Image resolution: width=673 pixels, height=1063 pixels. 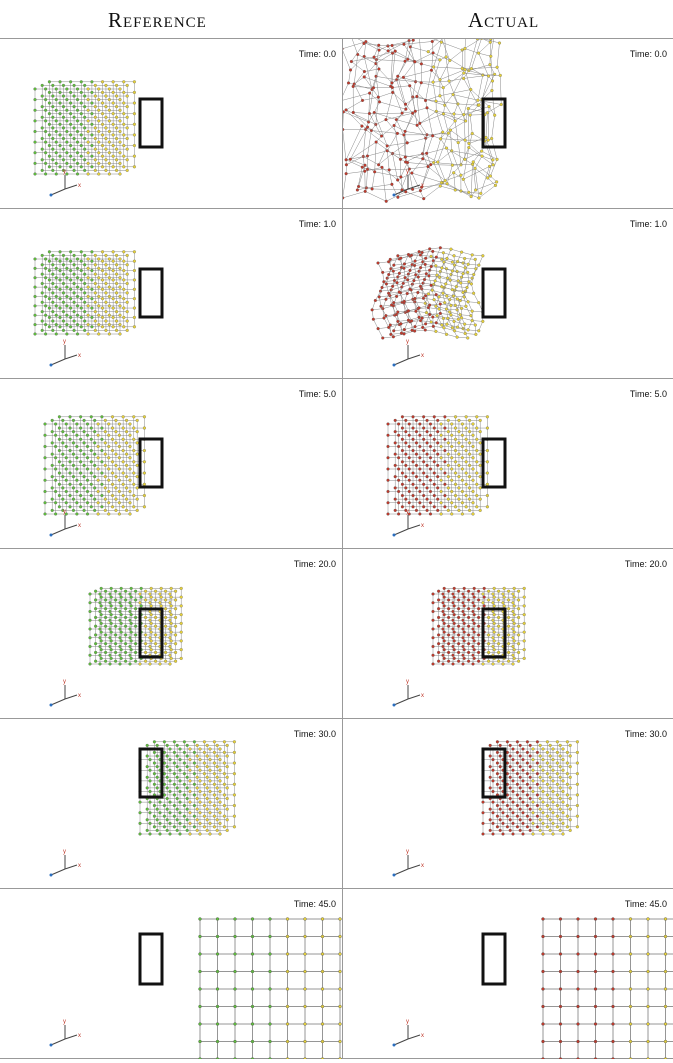 What do you see at coordinates (336, 19) in the screenshot?
I see `column-header-bar: Reference Actual` at bounding box center [336, 19].